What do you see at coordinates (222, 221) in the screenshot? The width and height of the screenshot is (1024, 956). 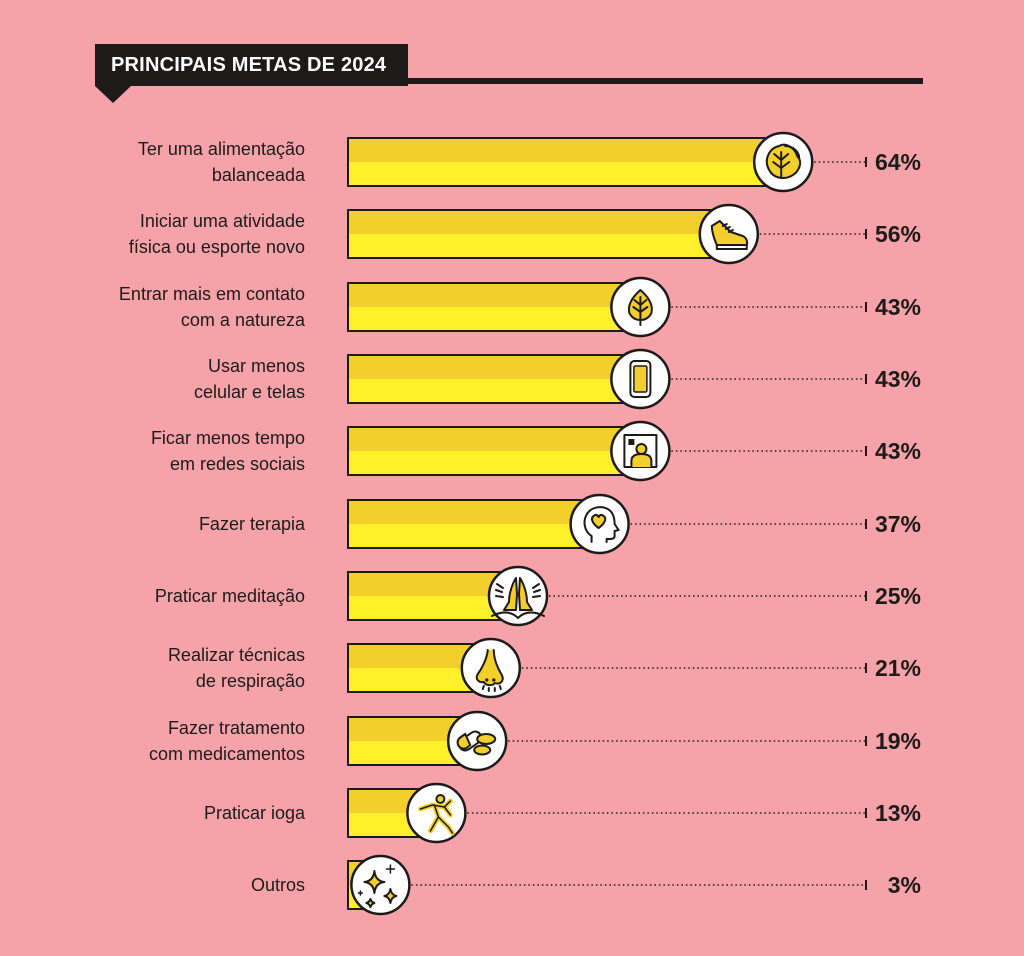 I see `category-label: Iniciar uma atividade` at bounding box center [222, 221].